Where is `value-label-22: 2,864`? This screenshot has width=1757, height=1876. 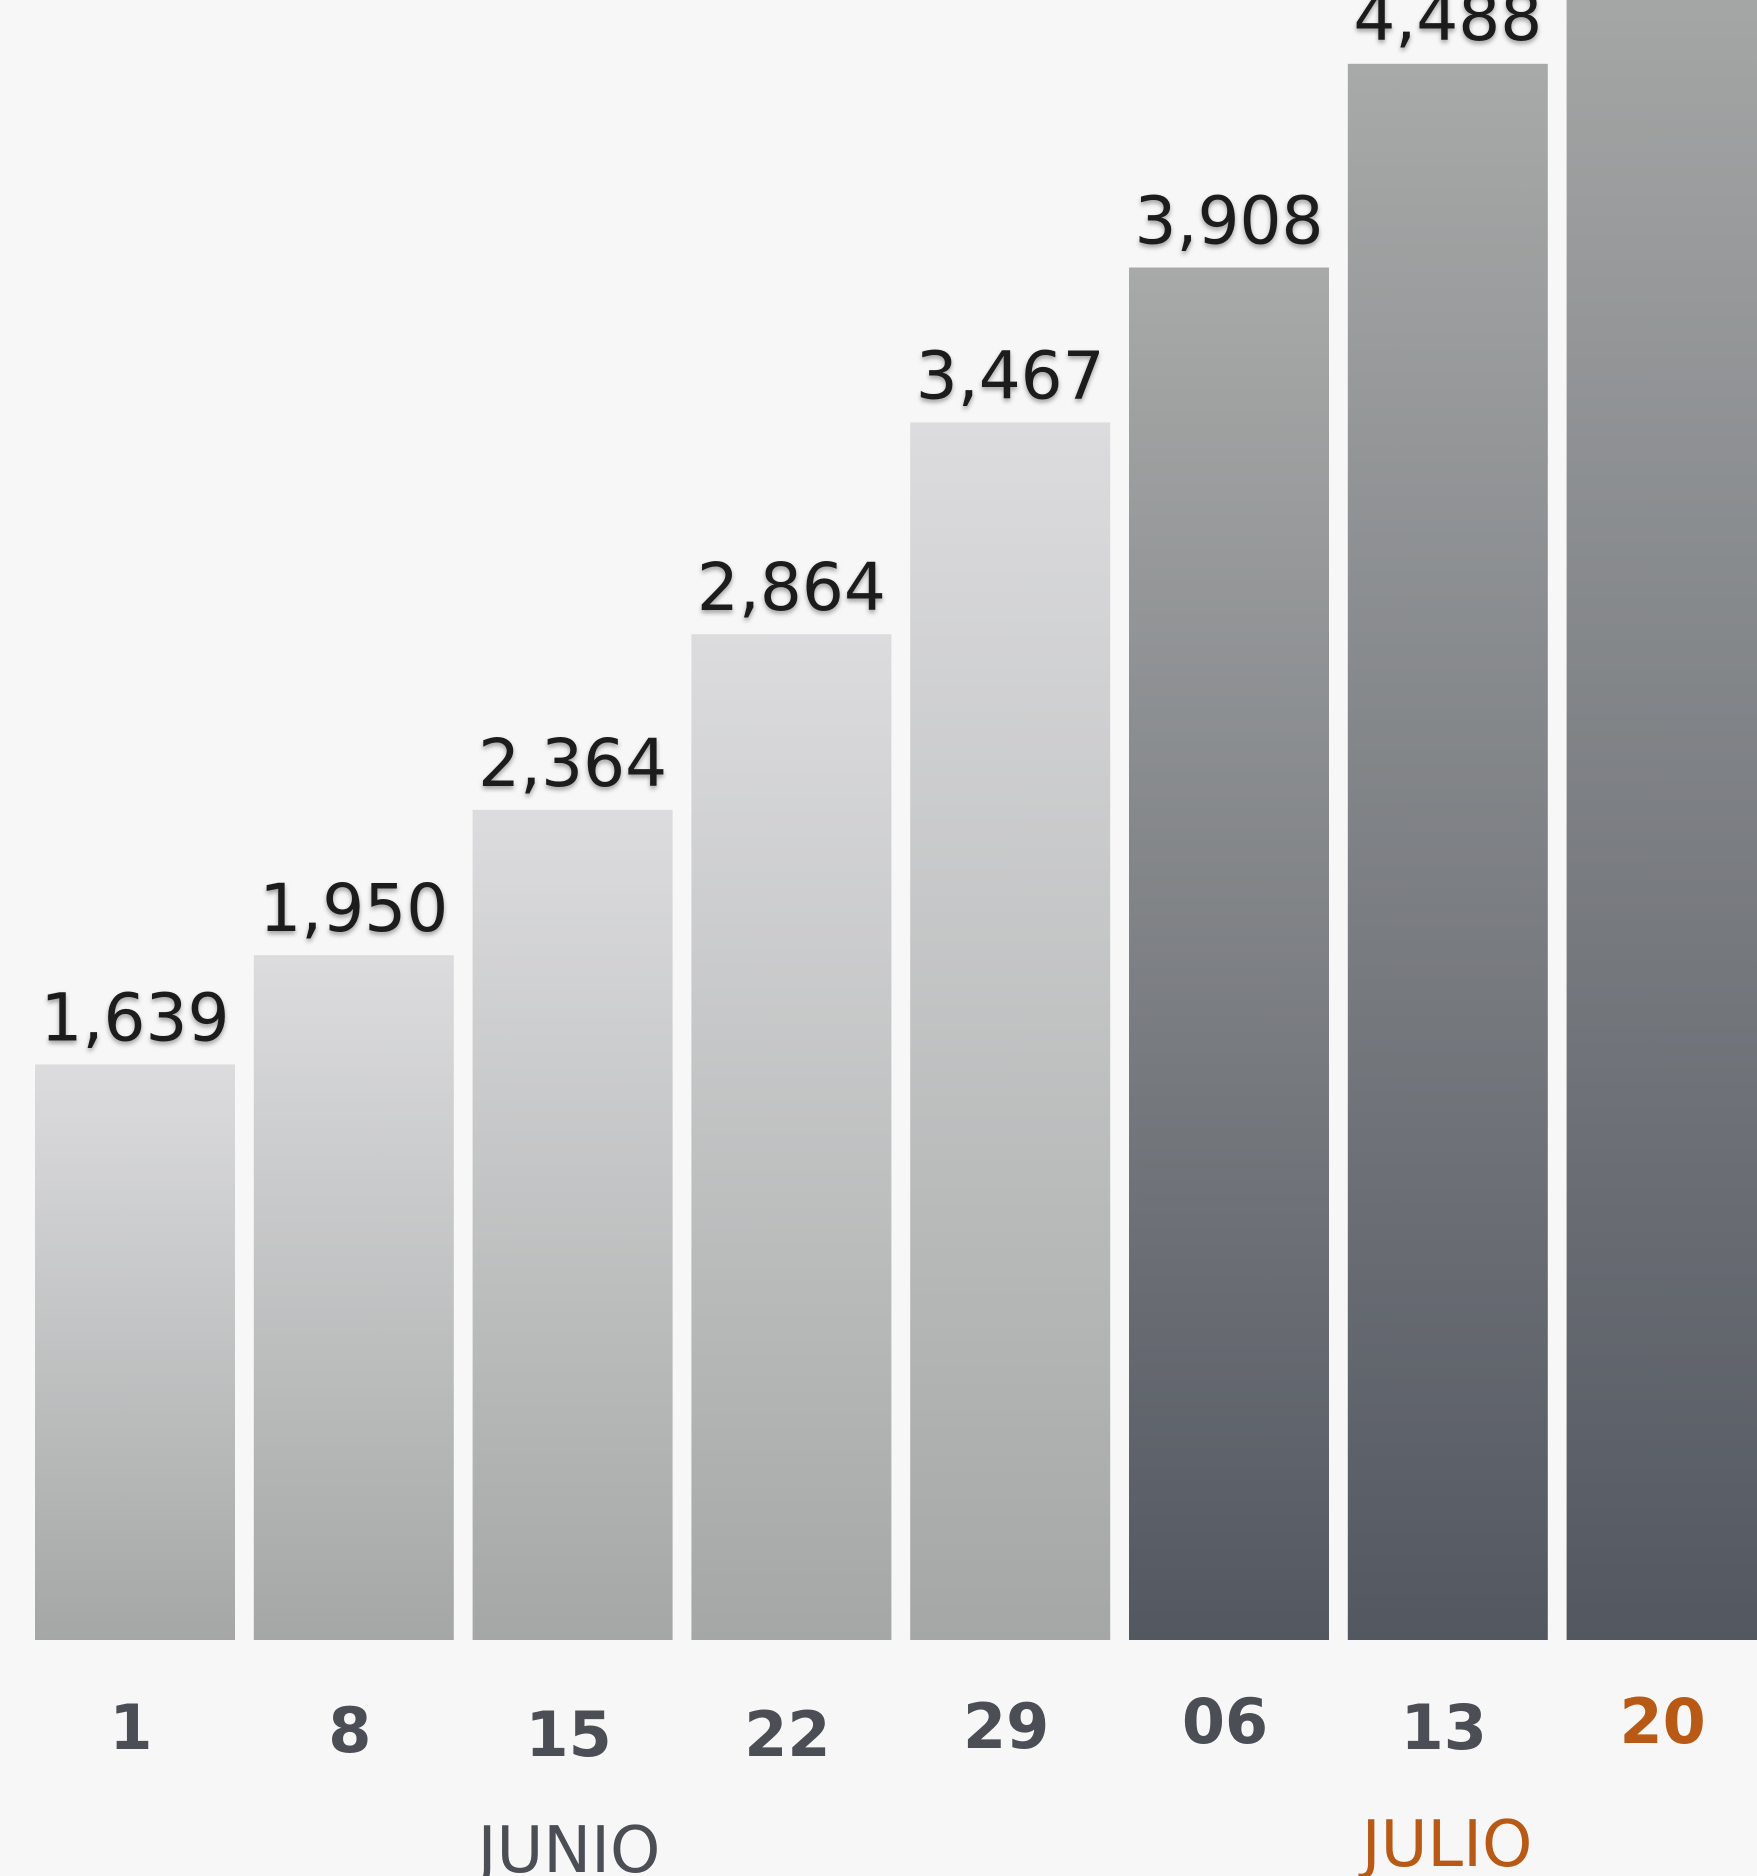 value-label-22: 2,864 is located at coordinates (791, 587).